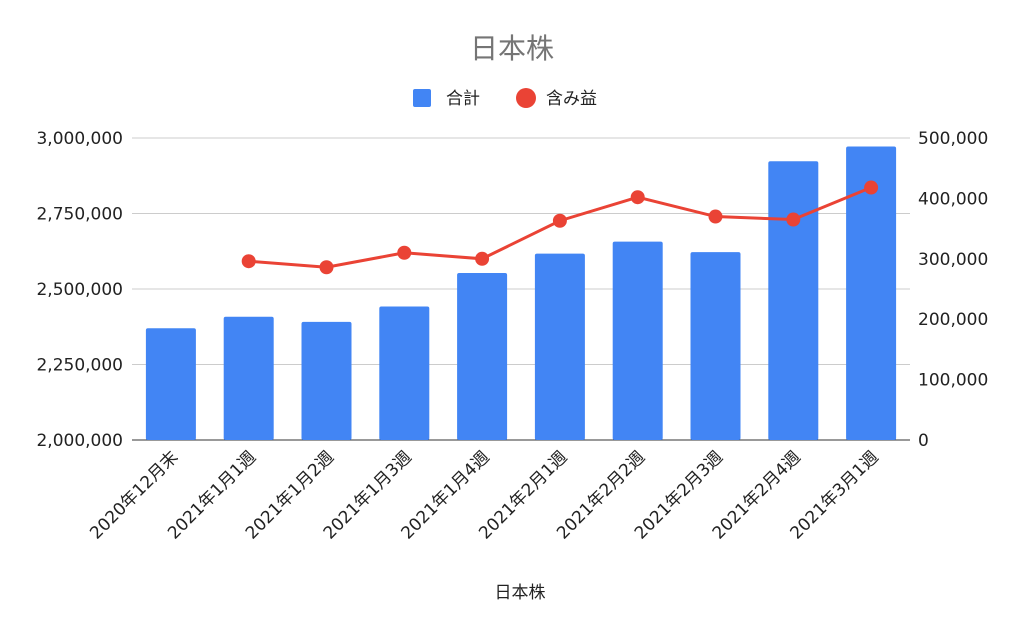 The image size is (1024, 633). I want to click on y-left-tick-label: 2,500,000, so click(79, 290).